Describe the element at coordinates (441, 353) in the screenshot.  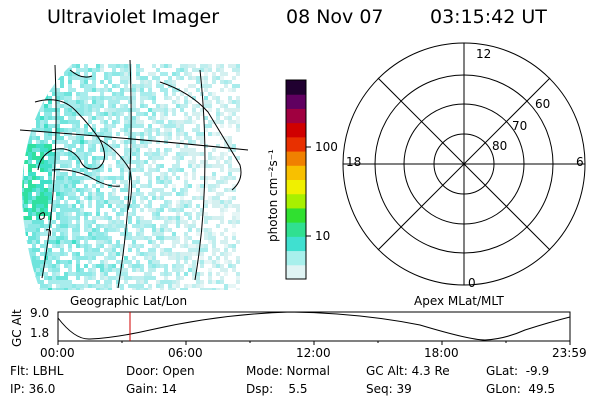
I see `xtick-3: 18:00` at that location.